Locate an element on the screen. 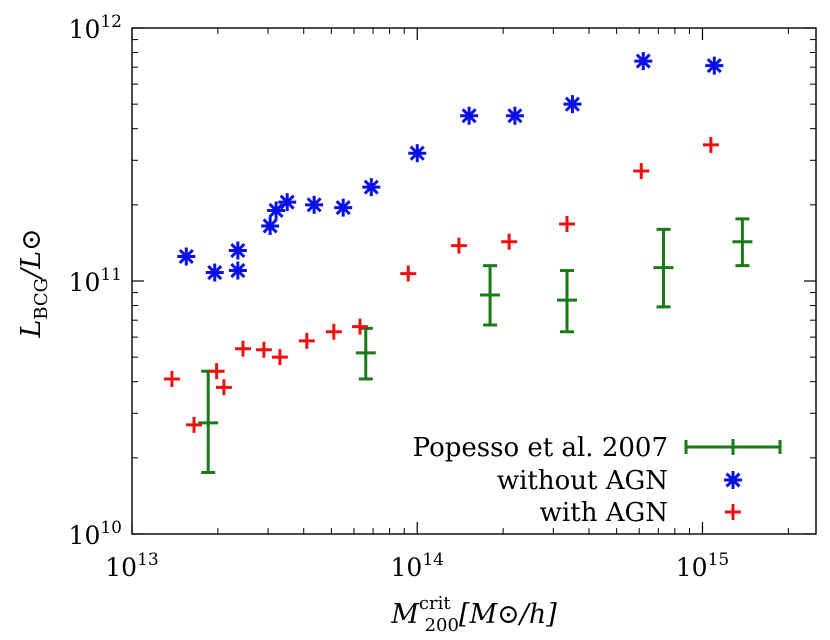 The width and height of the screenshot is (830, 640). y-axis-label: LBCG/L⊙ is located at coordinates (34, 283).